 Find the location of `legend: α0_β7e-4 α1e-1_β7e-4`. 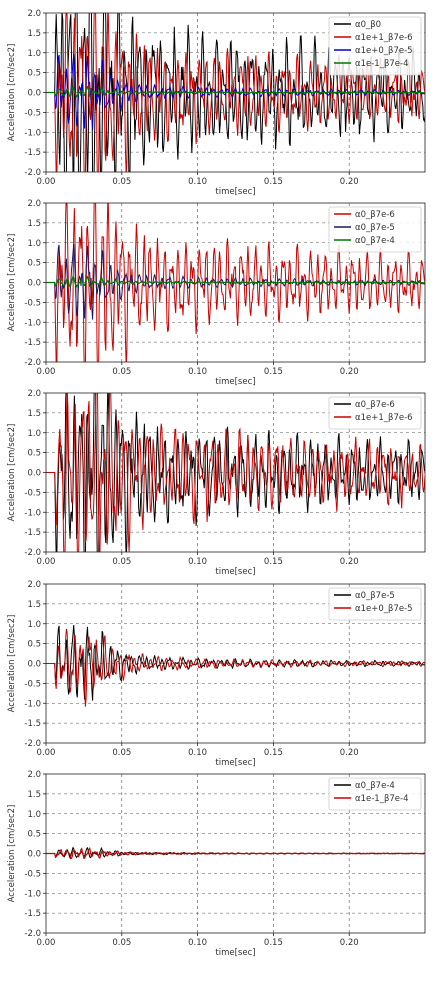

legend: α0_β7e-4 α1e-1_β7e-4 is located at coordinates (375, 794).